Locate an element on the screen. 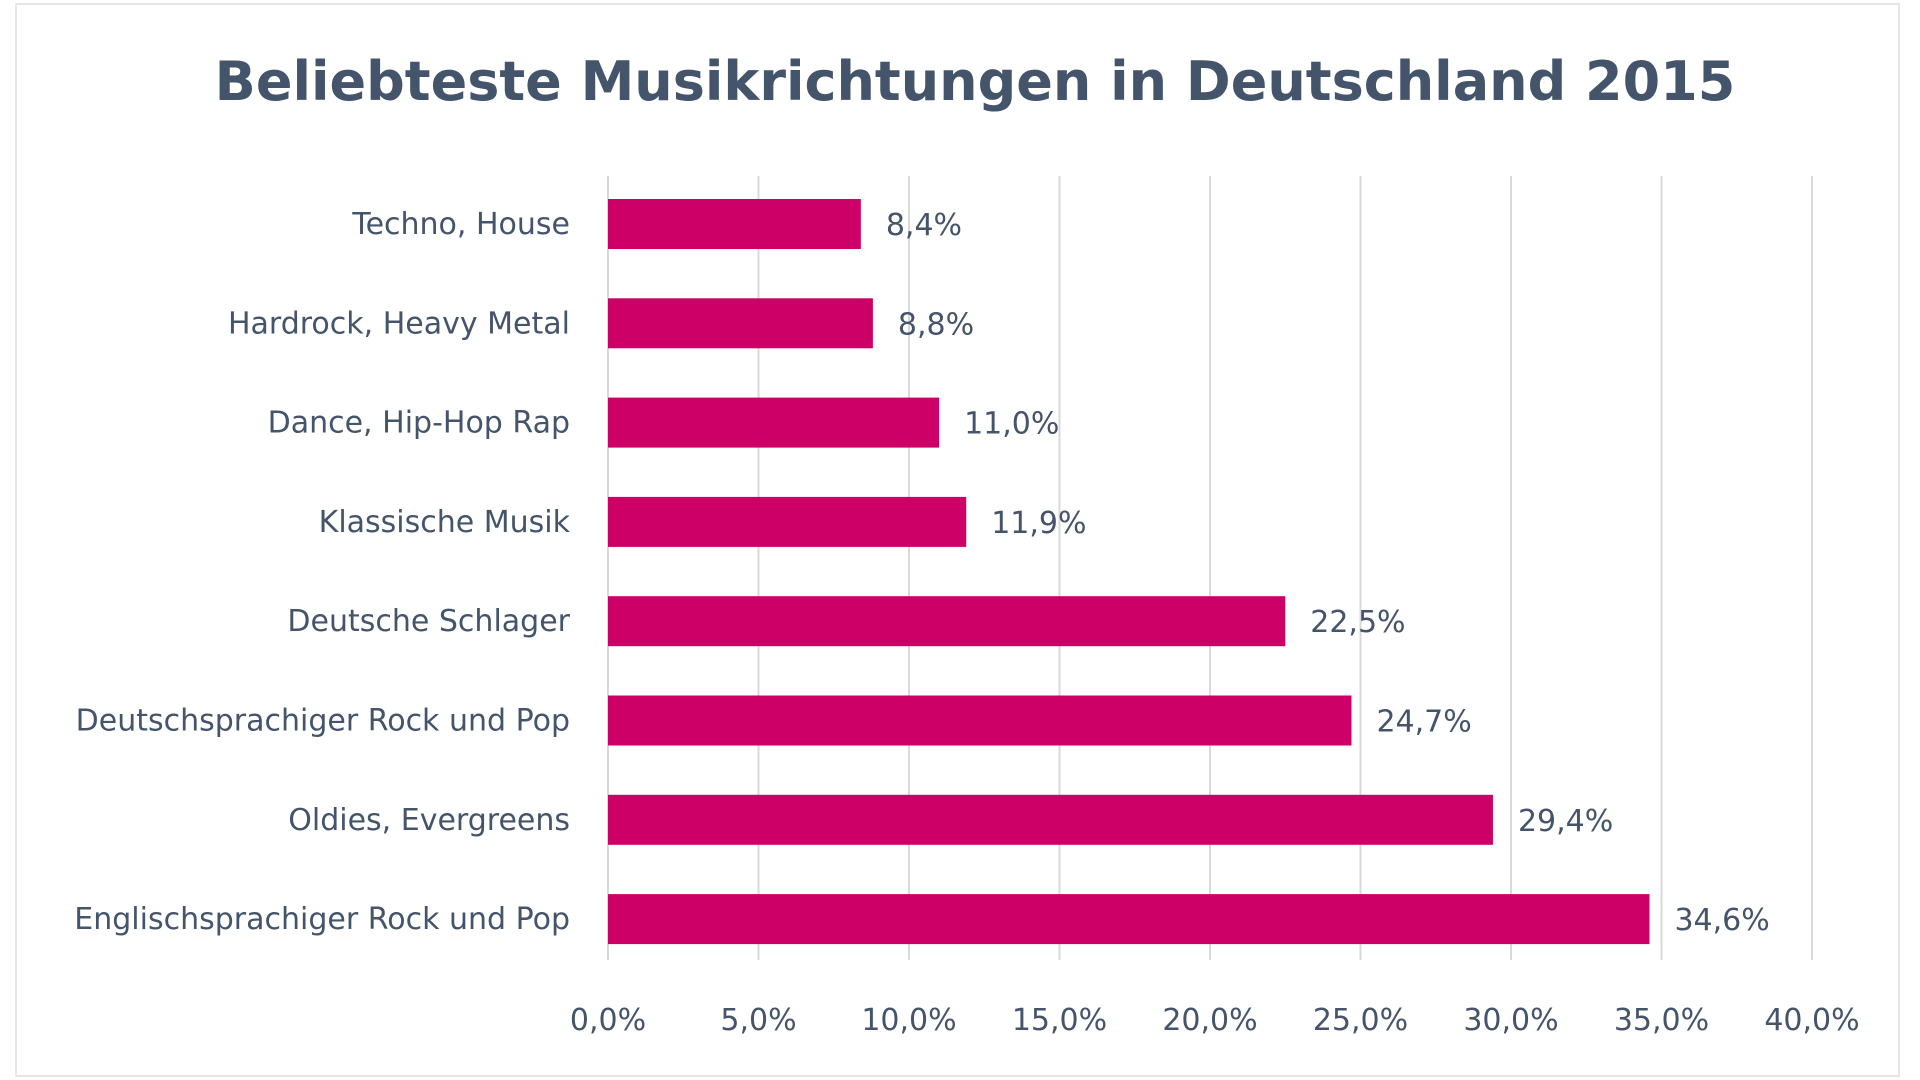 Image resolution: width=1920 pixels, height=1080 pixels. data-label: 34,6% is located at coordinates (1721, 920).